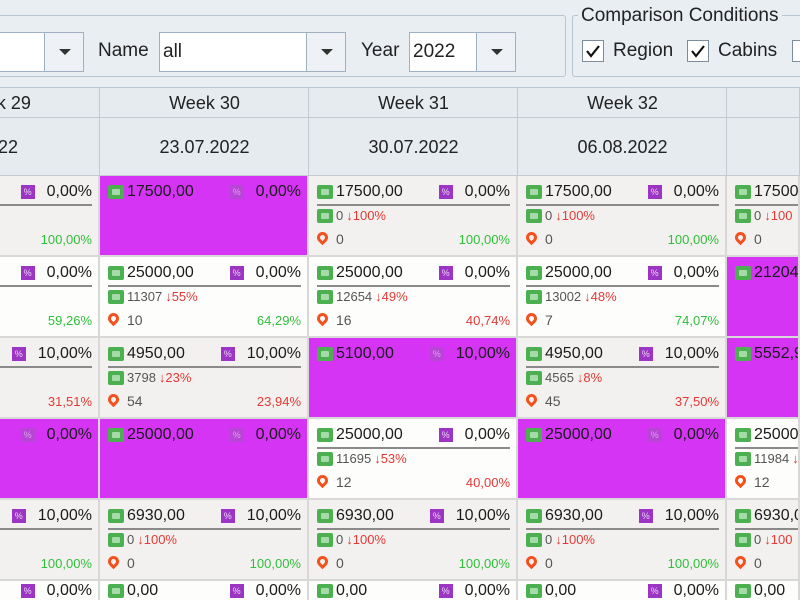 This screenshot has width=800, height=600. I want to click on comparison-value: 4565, so click(559, 377).